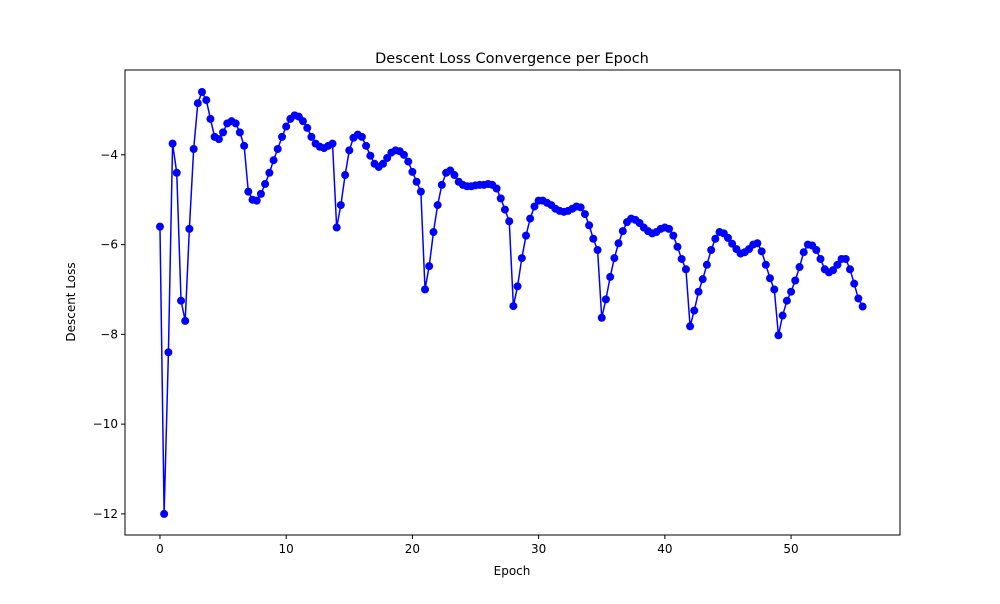 Image resolution: width=1000 pixels, height=604 pixels. I want to click on y-tick-label: −6, so click(109, 245).